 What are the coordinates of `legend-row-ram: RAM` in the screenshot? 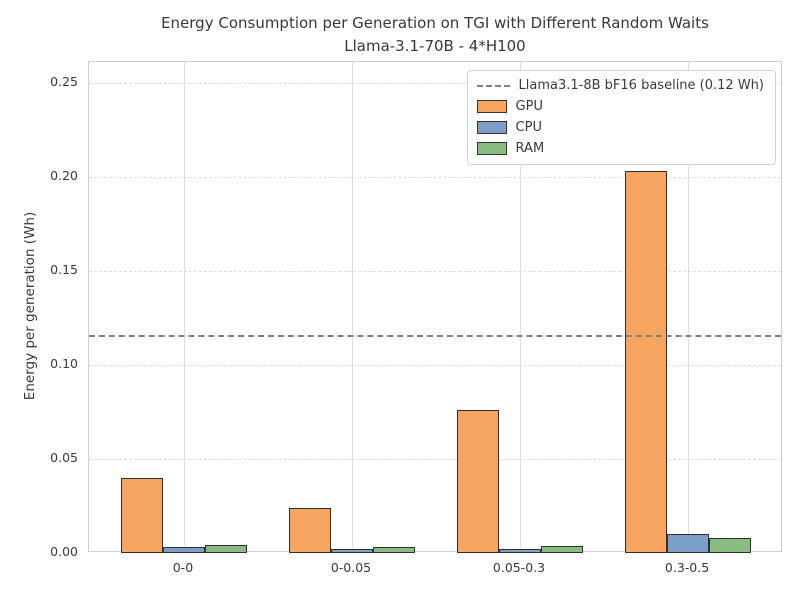 It's located at (620, 148).